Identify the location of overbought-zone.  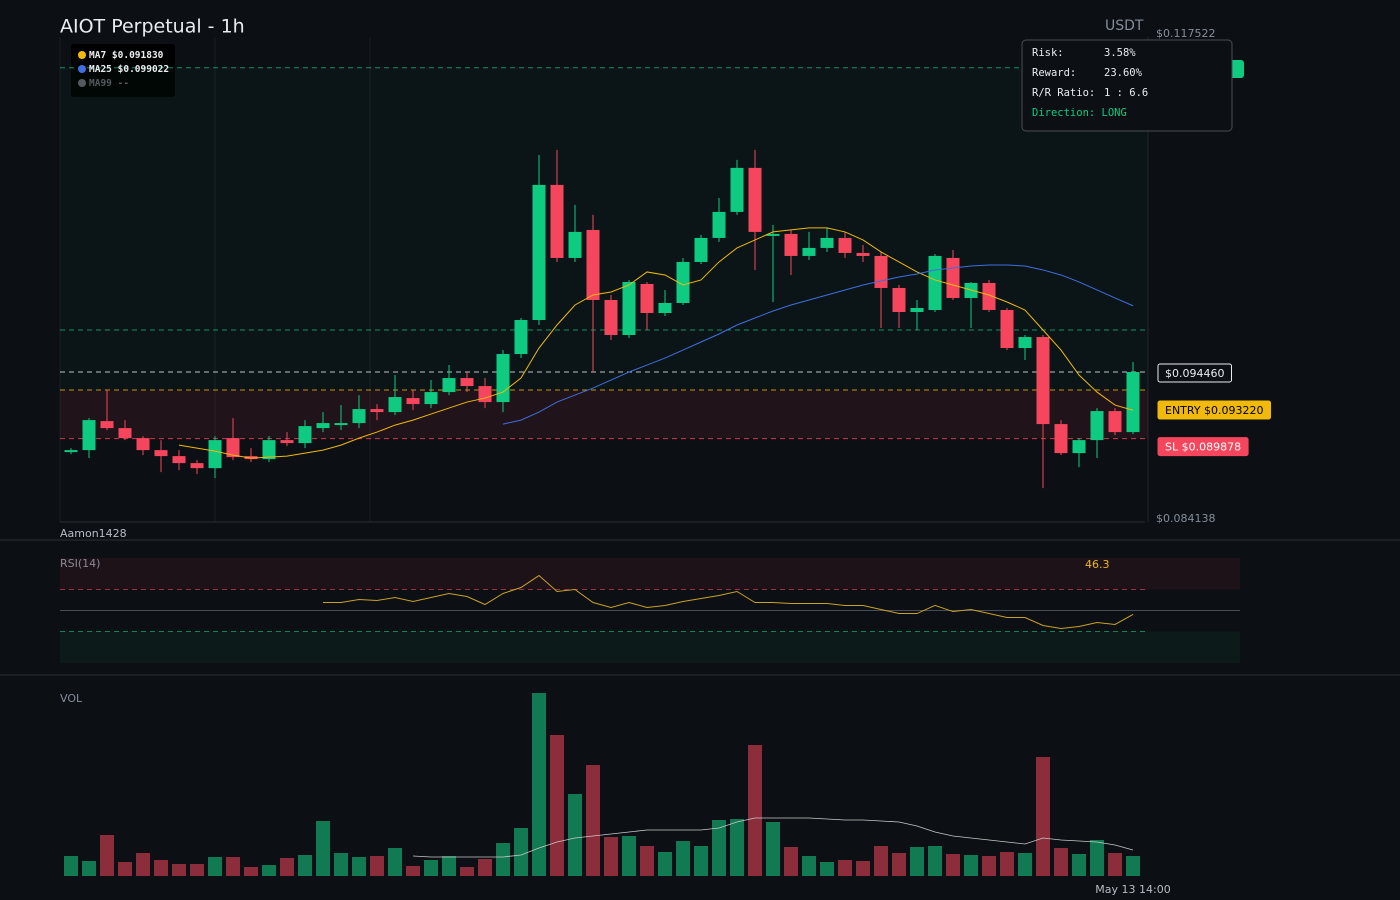
(650, 574).